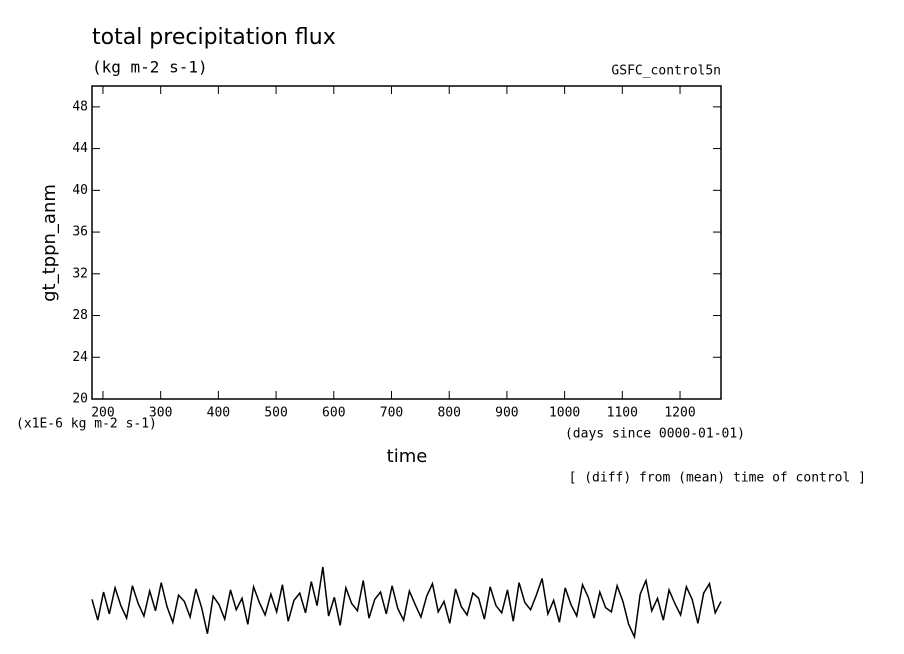 This screenshot has width=904, height=654. What do you see at coordinates (218, 413) in the screenshot?
I see `x-tick-label: 400` at bounding box center [218, 413].